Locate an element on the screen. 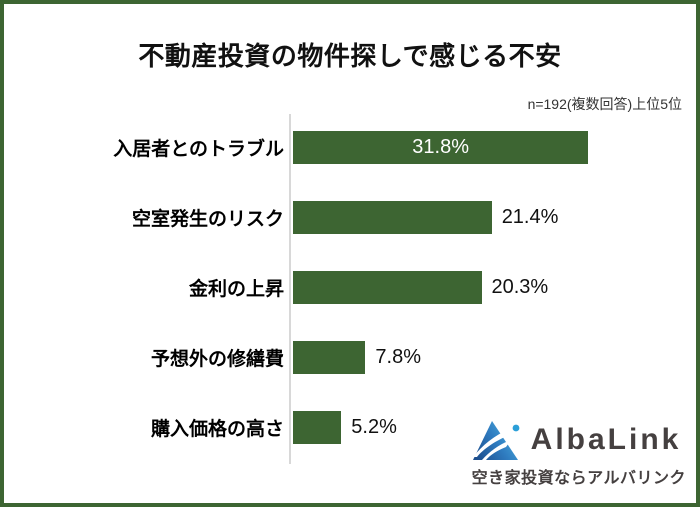 This screenshot has height=507, width=700. chart-row: 入居者とのトラブル 31.8% is located at coordinates (350, 147).